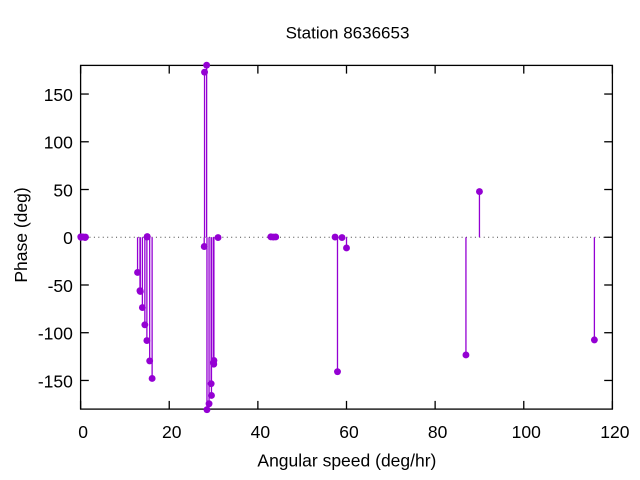 The image size is (640, 480). I want to click on svg-text: 60, so click(349, 432).